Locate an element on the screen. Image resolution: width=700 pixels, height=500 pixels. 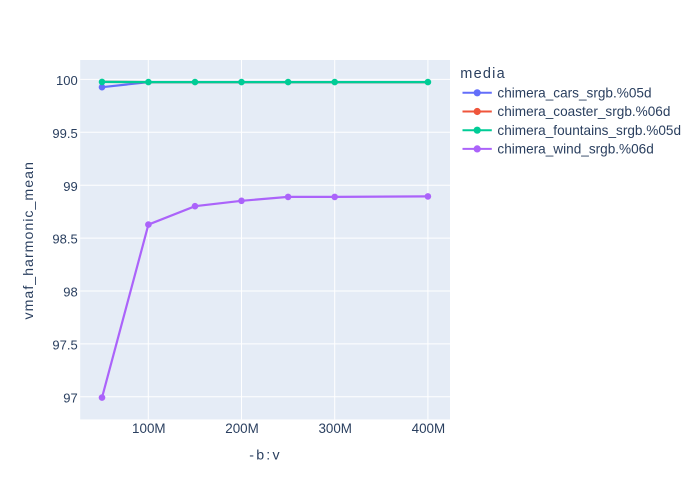
svg-text: 99 is located at coordinates (70, 186).